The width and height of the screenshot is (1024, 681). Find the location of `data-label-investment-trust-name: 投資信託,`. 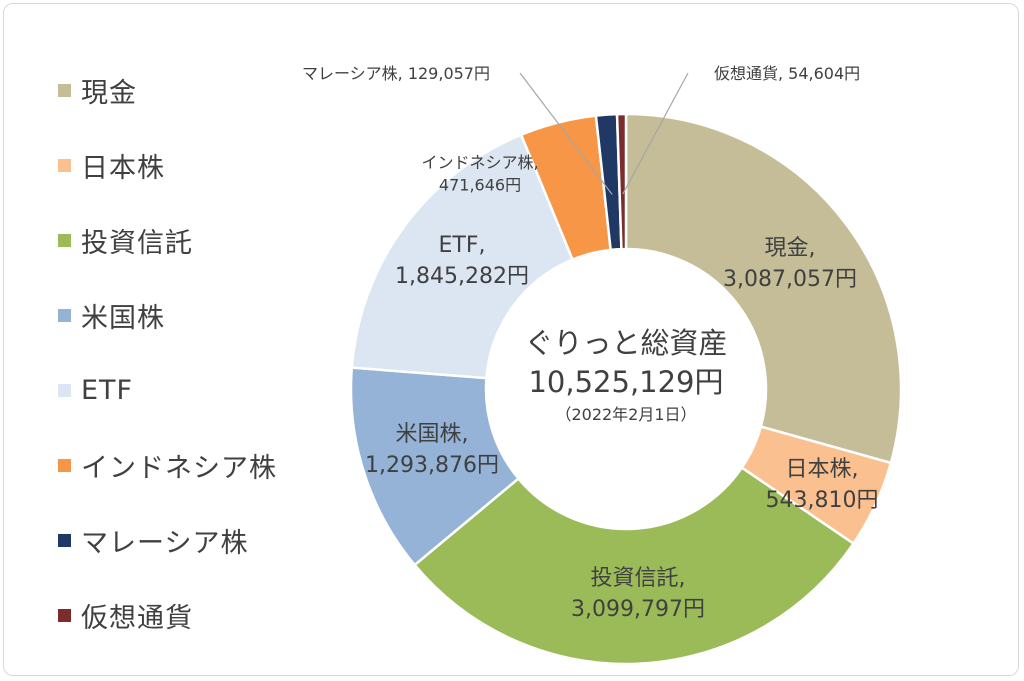

data-label-investment-trust-name: 投資信託, is located at coordinates (638, 578).